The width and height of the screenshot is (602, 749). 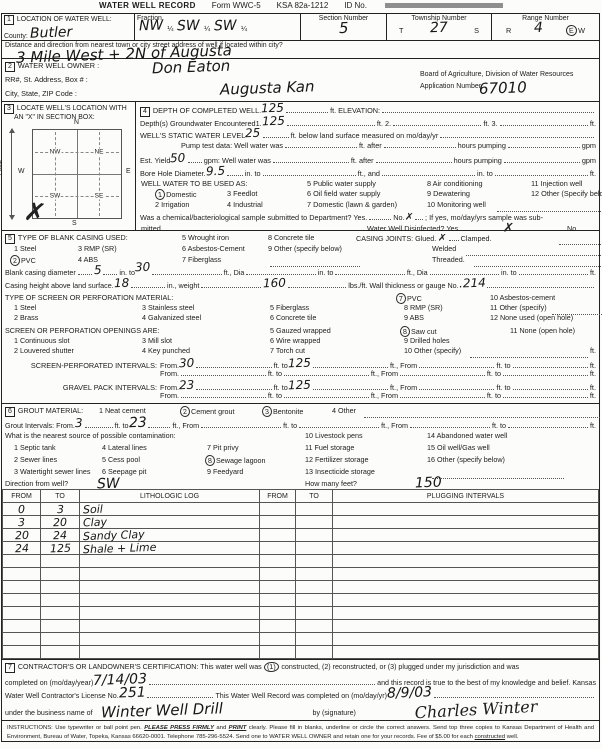 What do you see at coordinates (113, 535) in the screenshot?
I see `log-material-value: Sandy Clay` at bounding box center [113, 535].